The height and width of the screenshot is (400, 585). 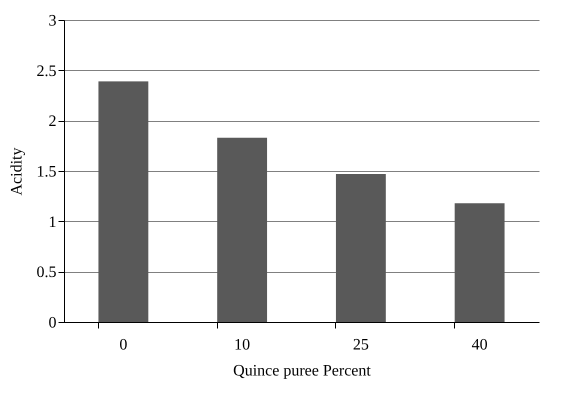 I want to click on x-tick-label: 0, so click(x=123, y=345).